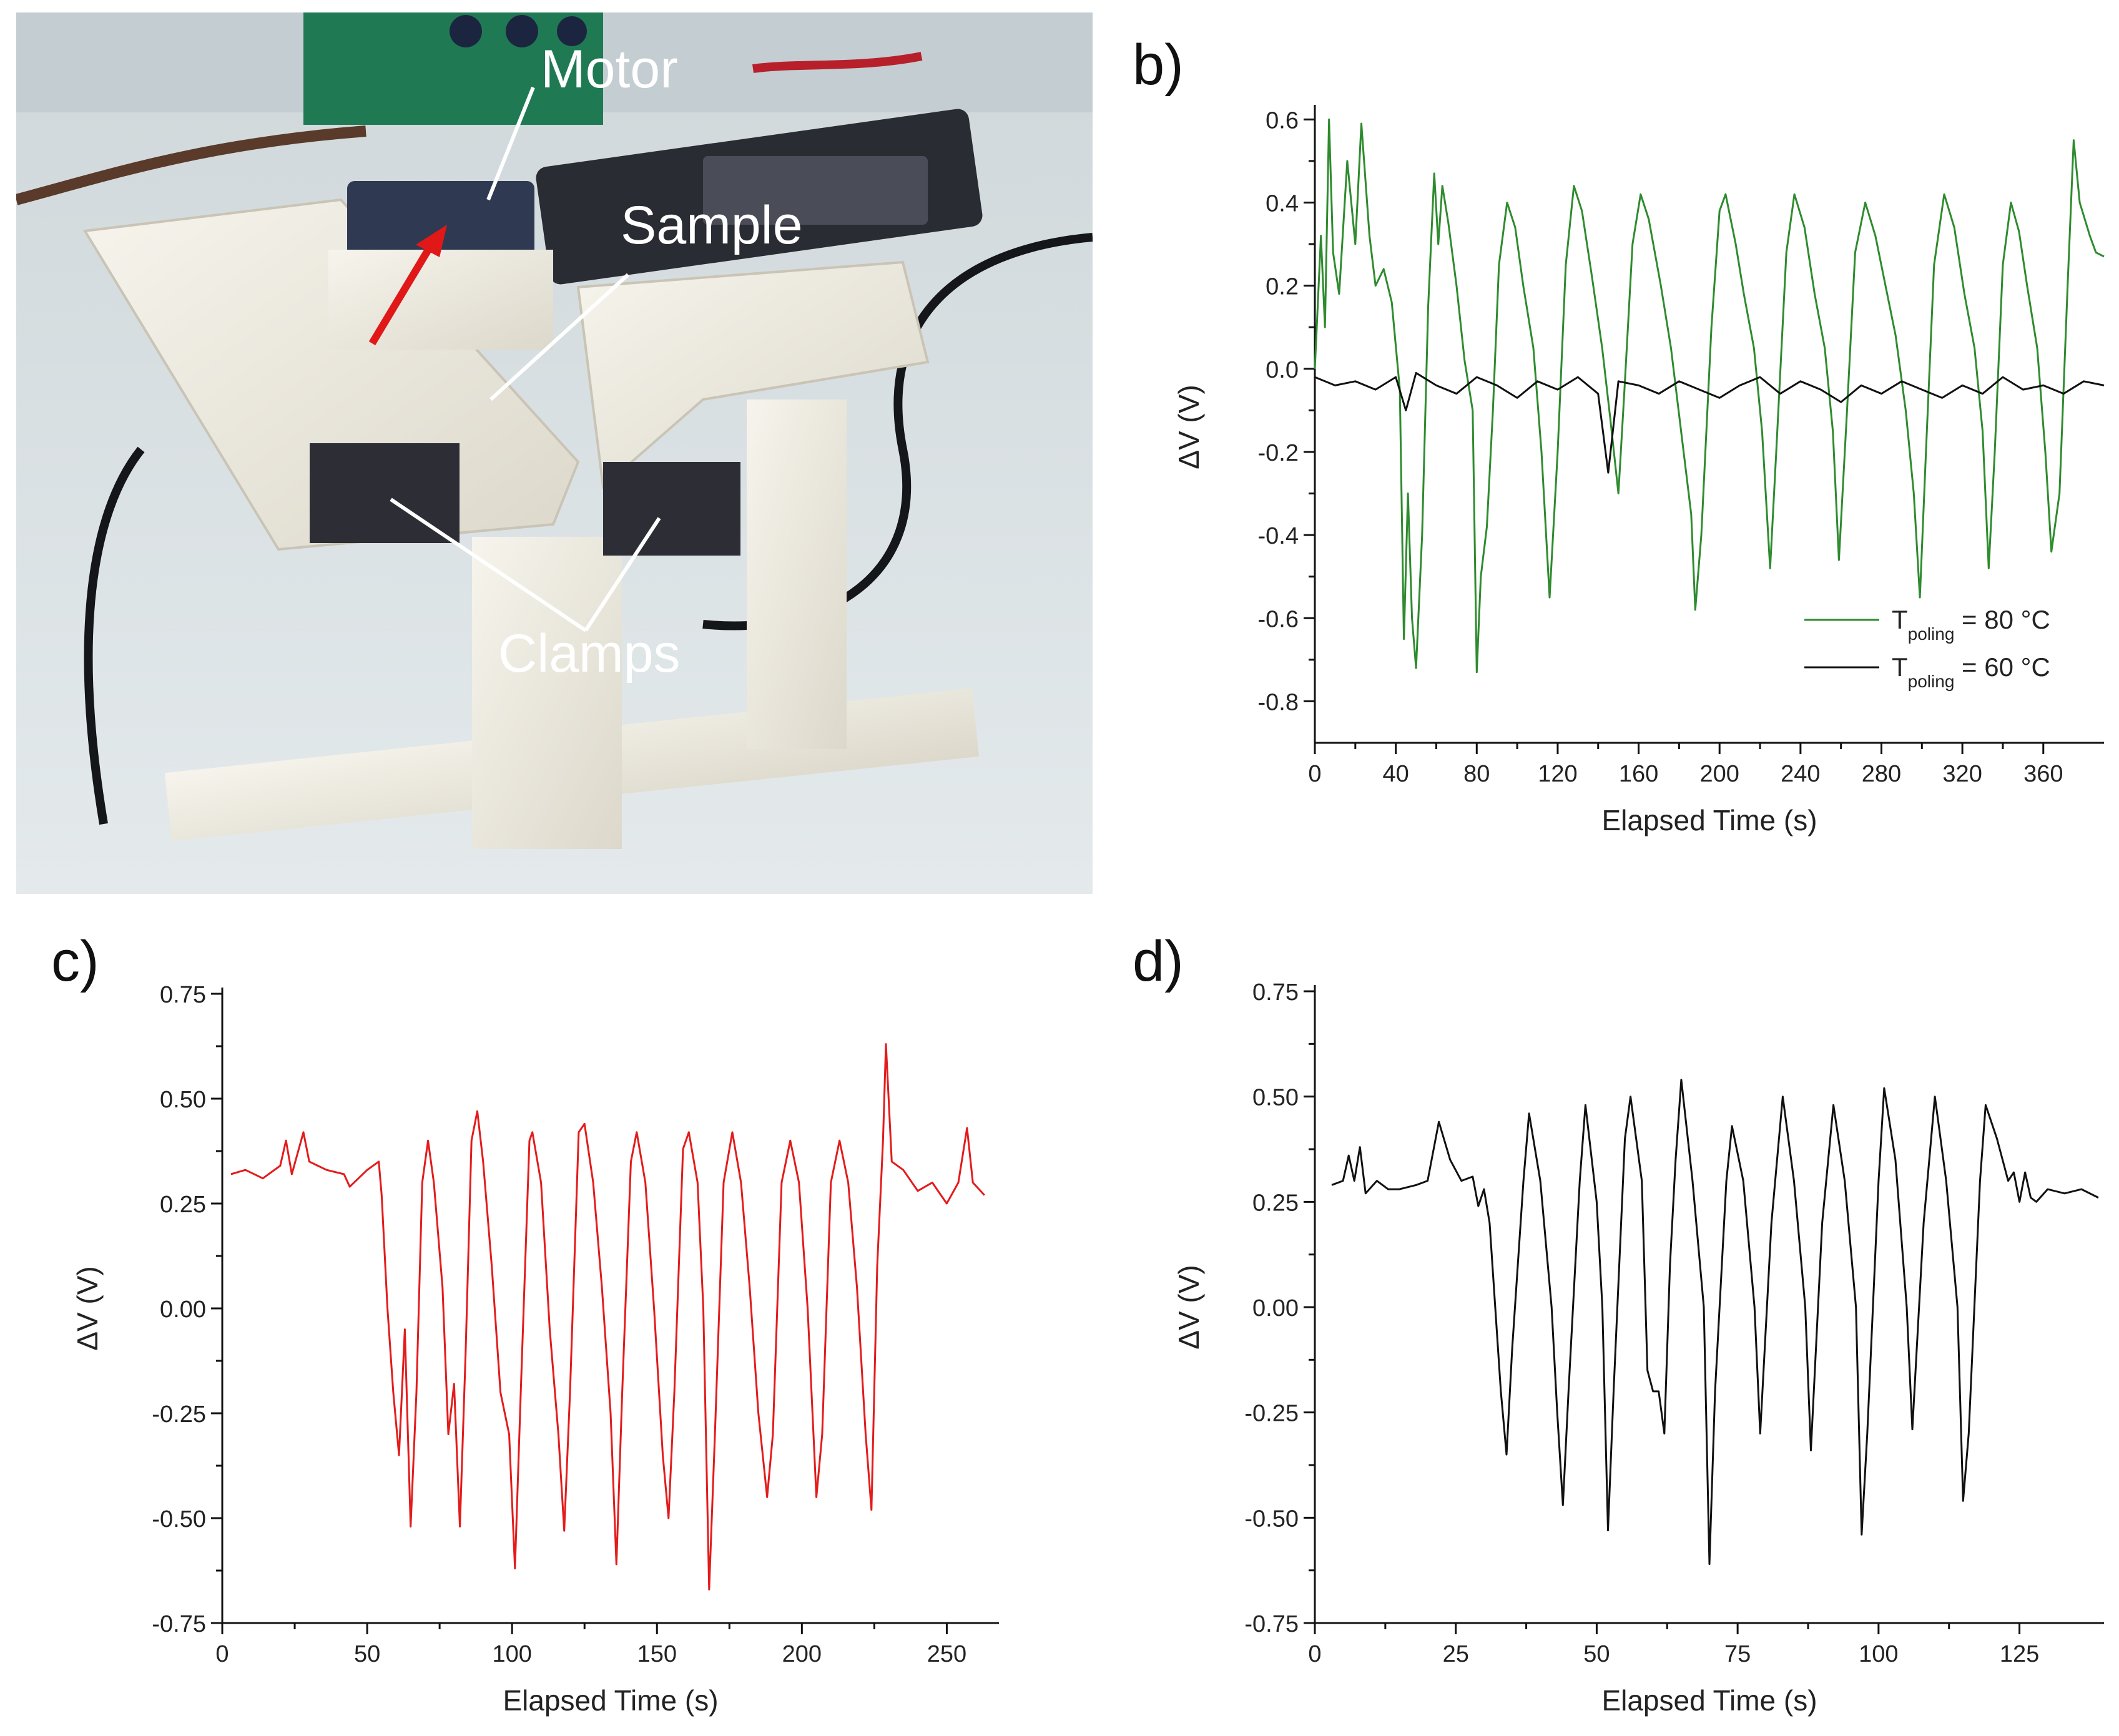  What do you see at coordinates (1282, 370) in the screenshot?
I see `y-tick-label: 0.0` at bounding box center [1282, 370].